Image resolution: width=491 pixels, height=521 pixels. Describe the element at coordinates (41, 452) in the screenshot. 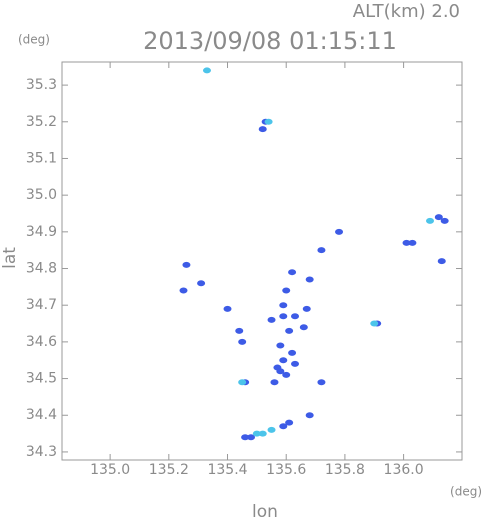

I see `y-tick-label: 34.3` at that location.